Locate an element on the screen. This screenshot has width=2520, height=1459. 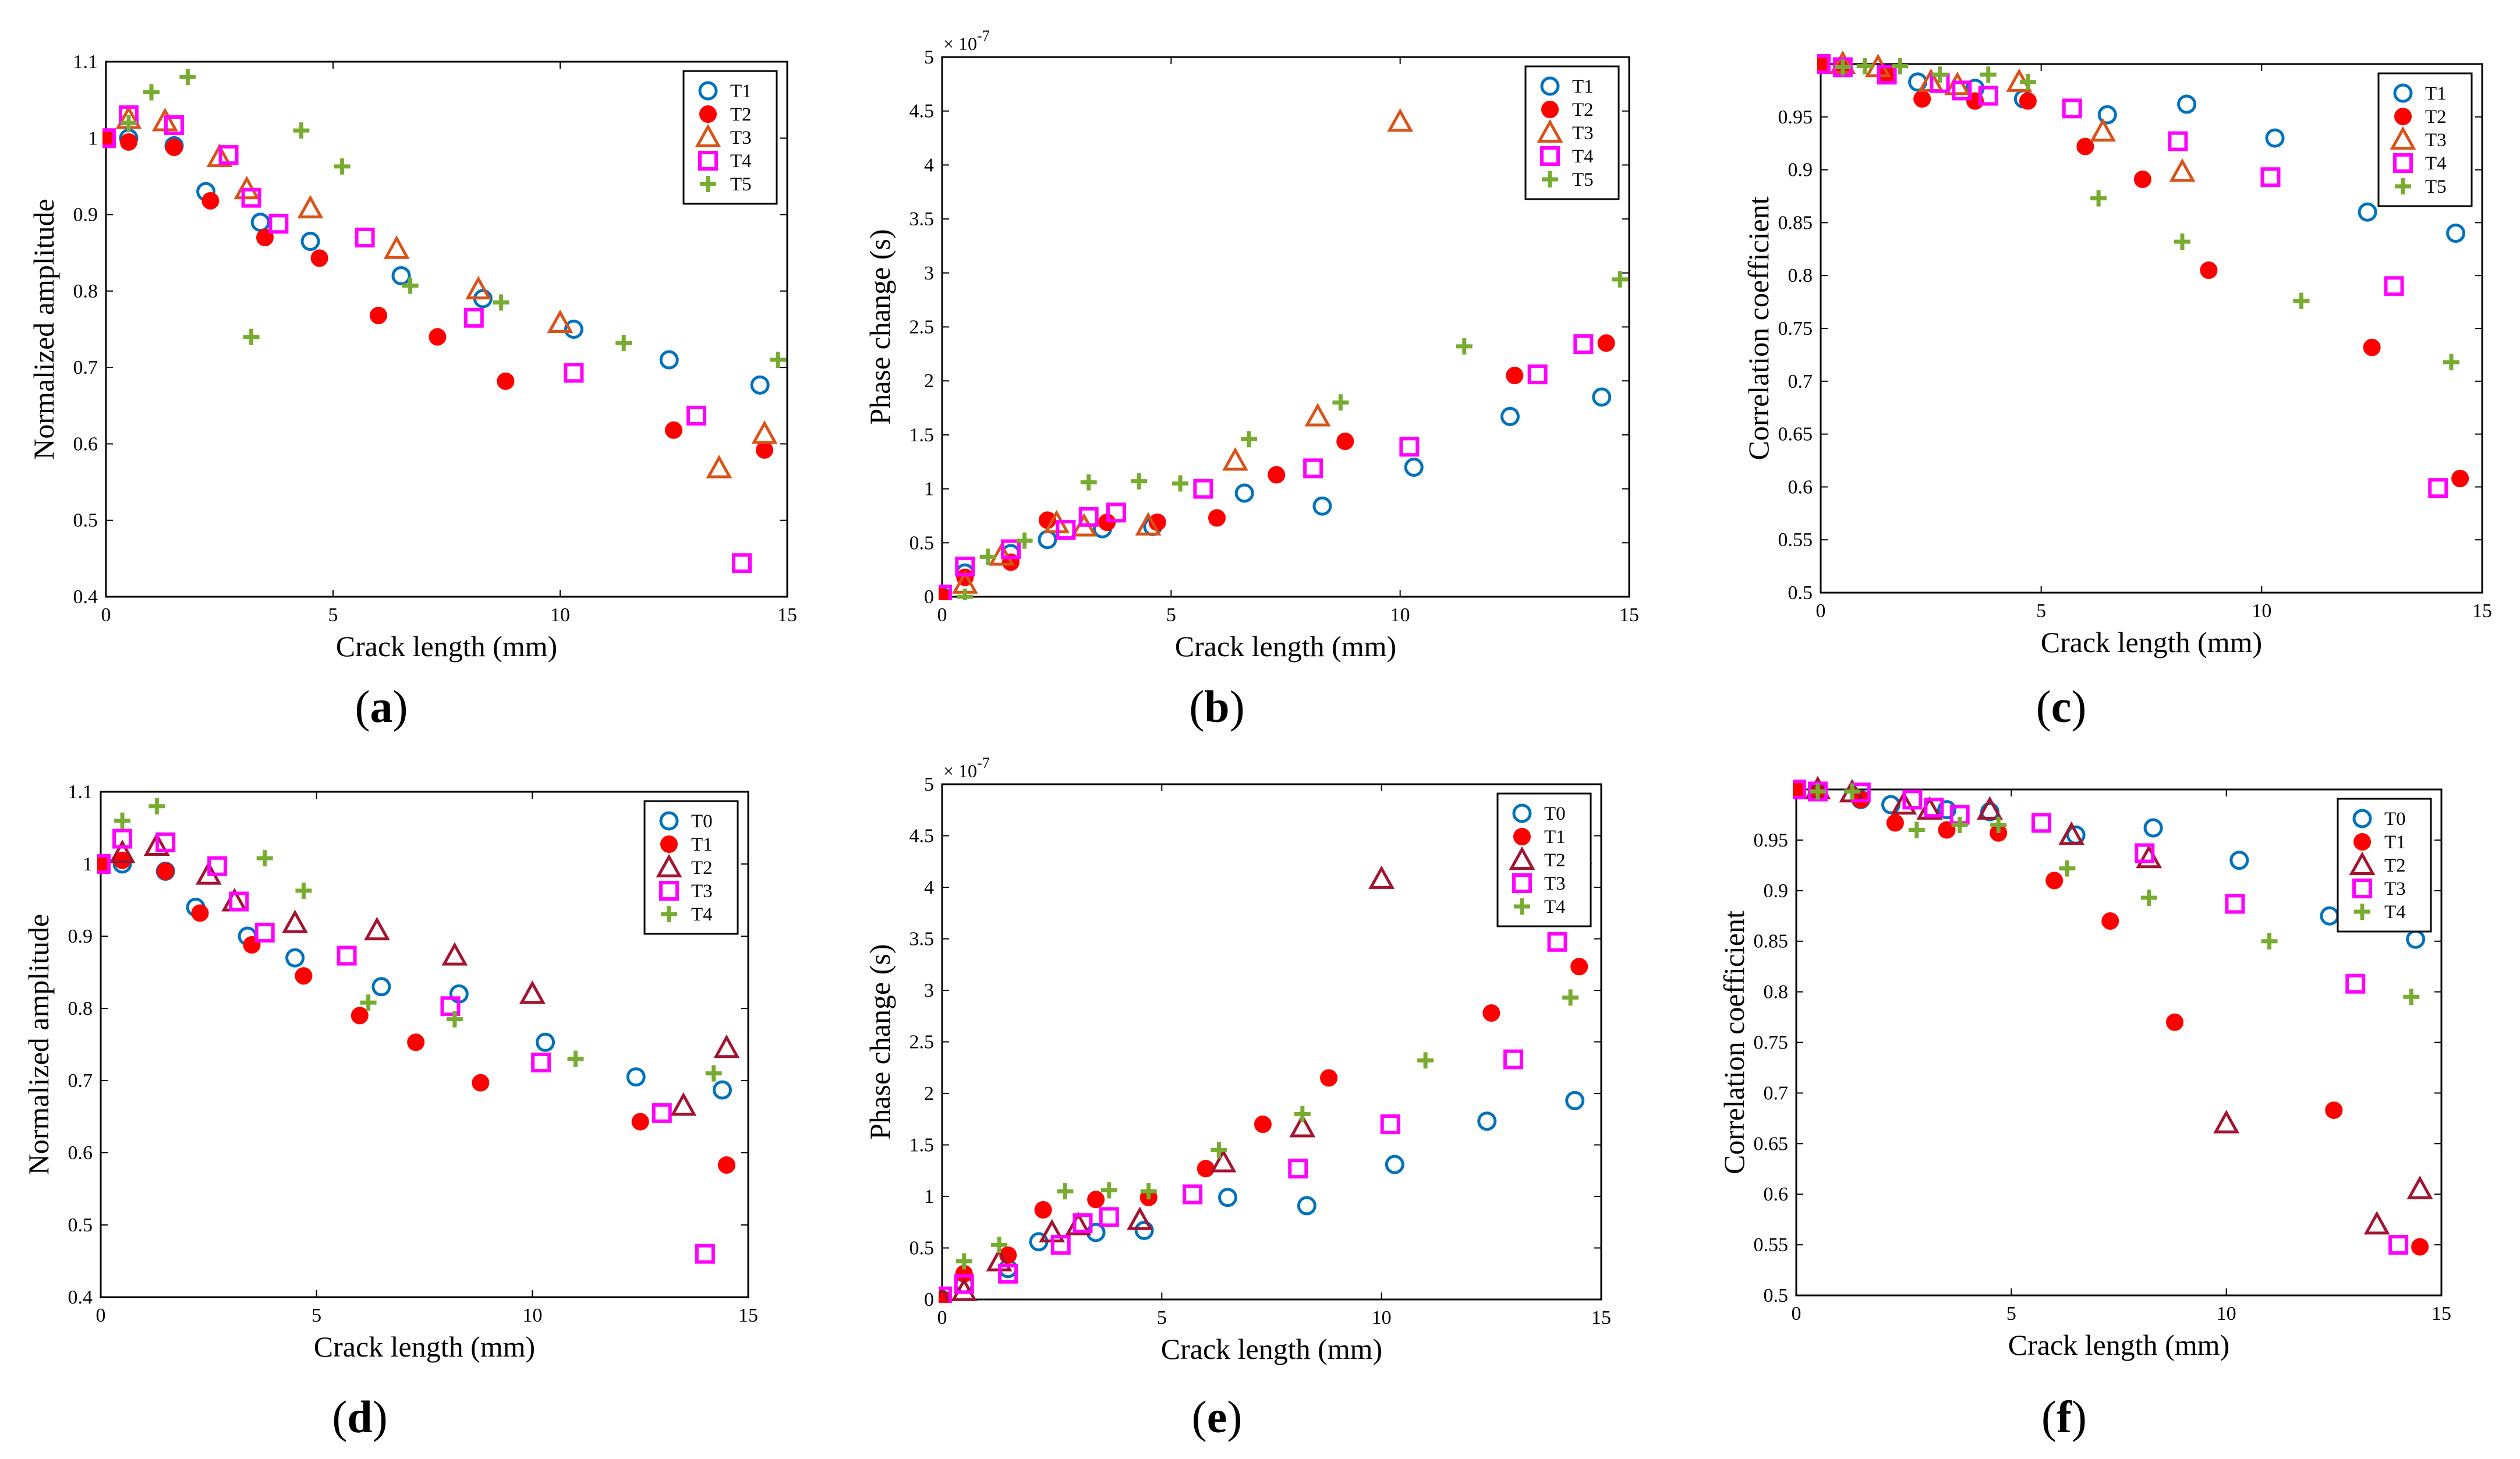
plot-frame is located at coordinates (425, 1044).